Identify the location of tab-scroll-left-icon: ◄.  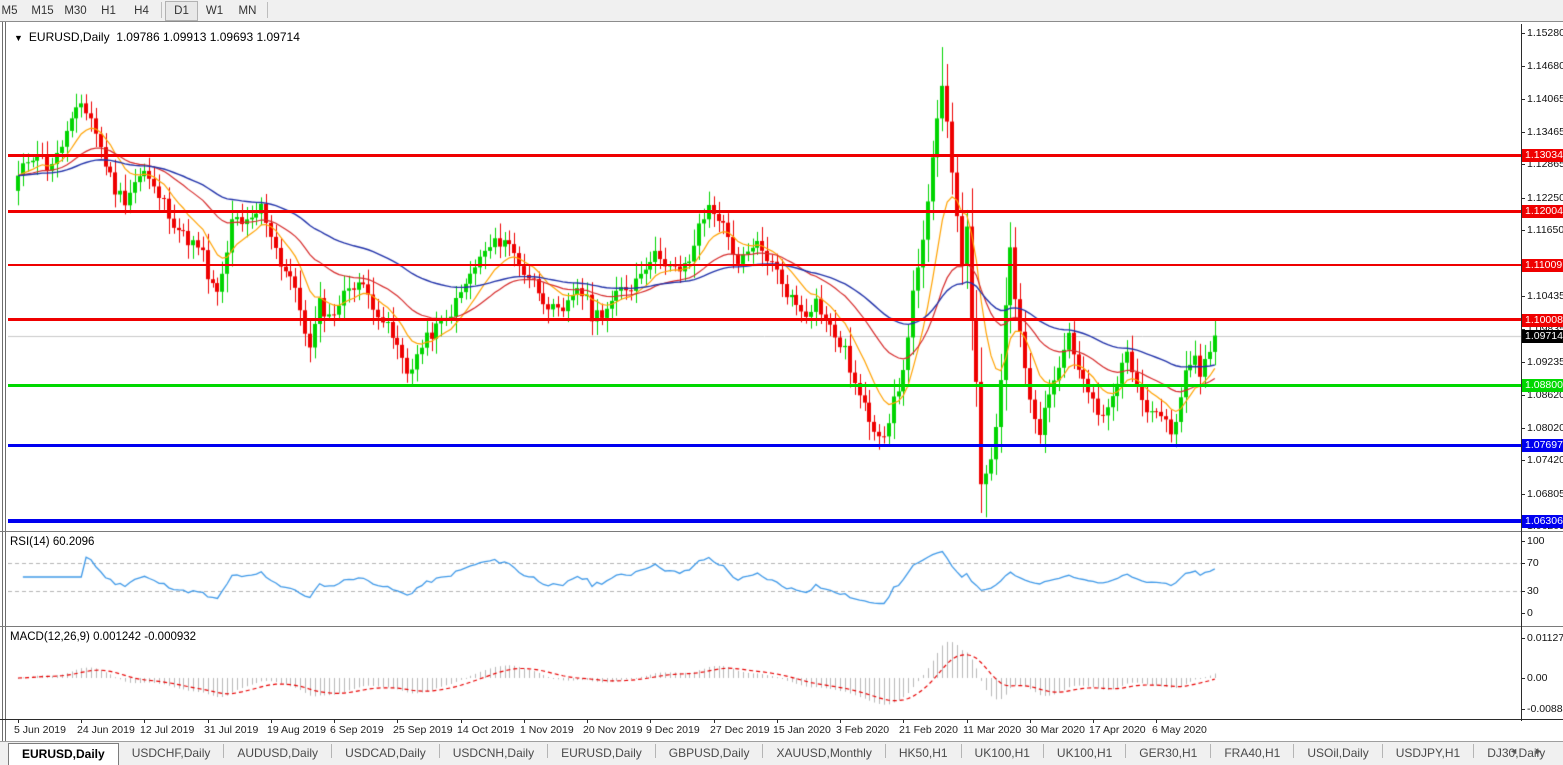
(1514, 751).